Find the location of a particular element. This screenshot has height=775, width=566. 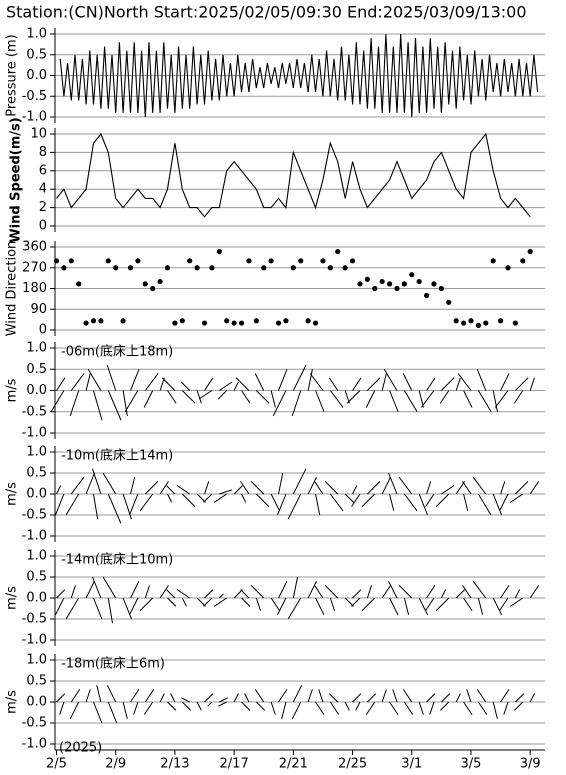

x-tick-label: 2/9 is located at coordinates (115, 764).